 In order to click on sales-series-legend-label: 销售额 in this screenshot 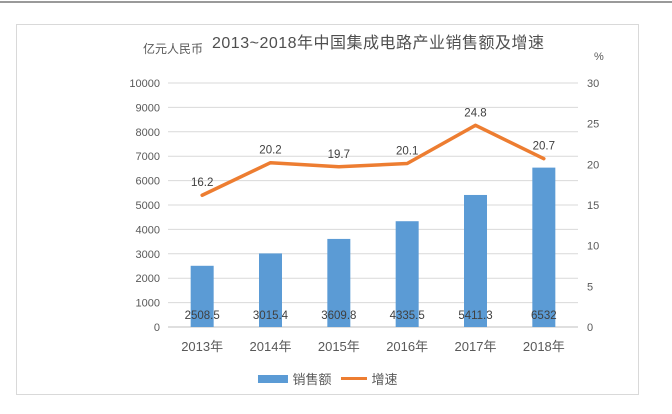, I will do `click(312, 379)`.